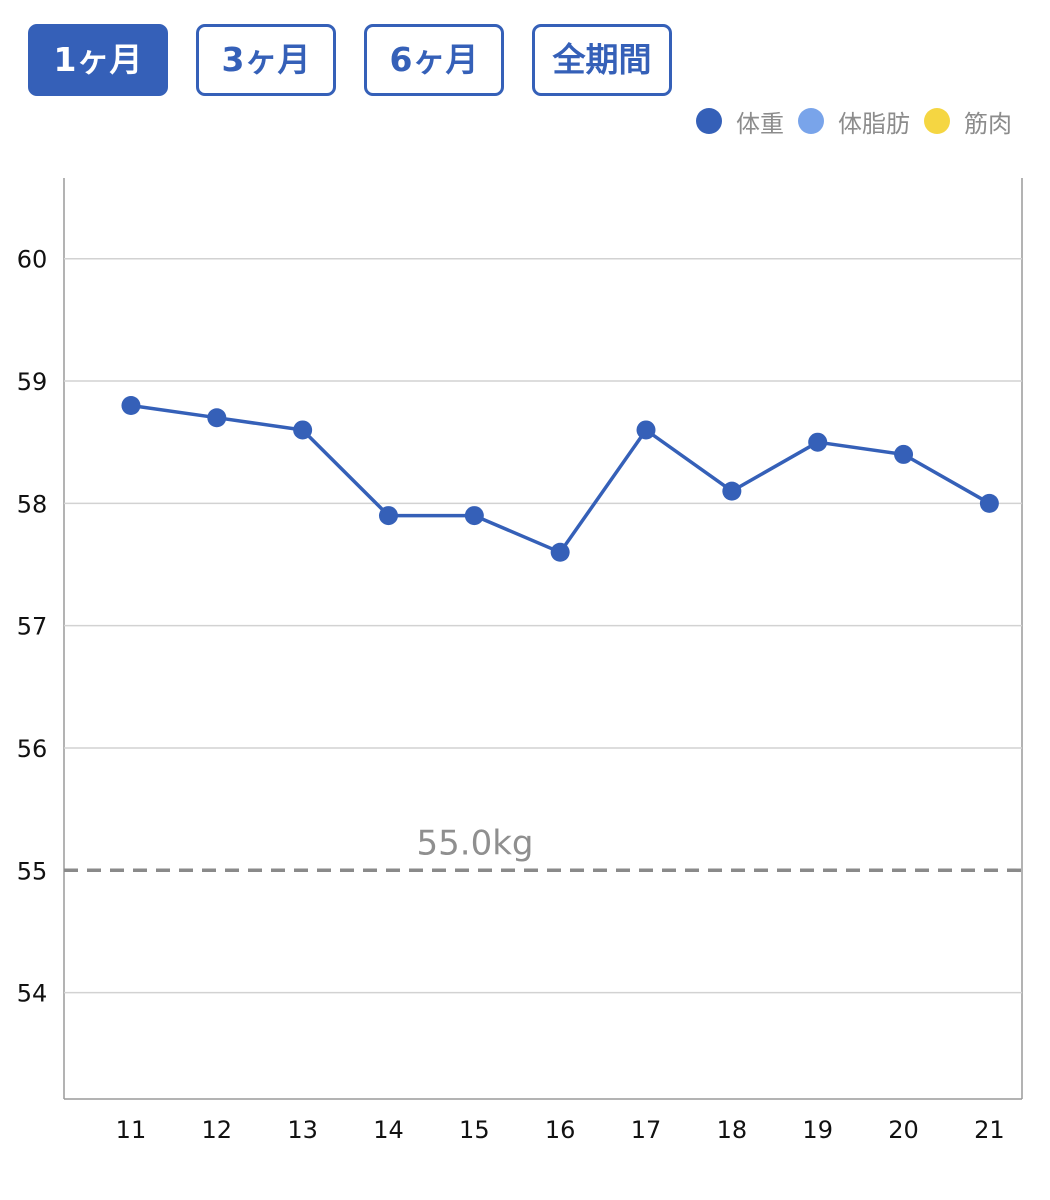 The height and width of the screenshot is (1200, 1050). Describe the element at coordinates (32, 382) in the screenshot. I see `y-tick-label: 59` at that location.